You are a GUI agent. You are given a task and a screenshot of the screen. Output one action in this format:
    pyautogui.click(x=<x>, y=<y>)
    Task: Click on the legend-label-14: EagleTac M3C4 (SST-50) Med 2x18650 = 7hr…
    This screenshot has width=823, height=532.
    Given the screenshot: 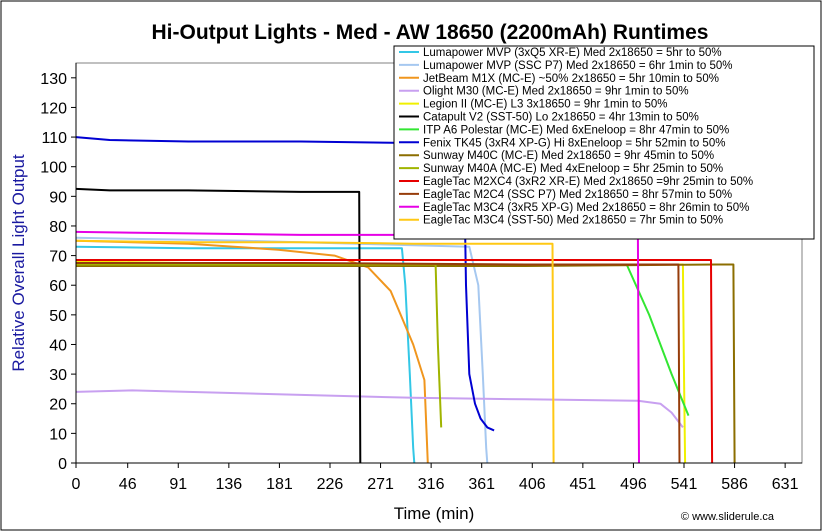 What is the action you would take?
    pyautogui.click(x=573, y=221)
    